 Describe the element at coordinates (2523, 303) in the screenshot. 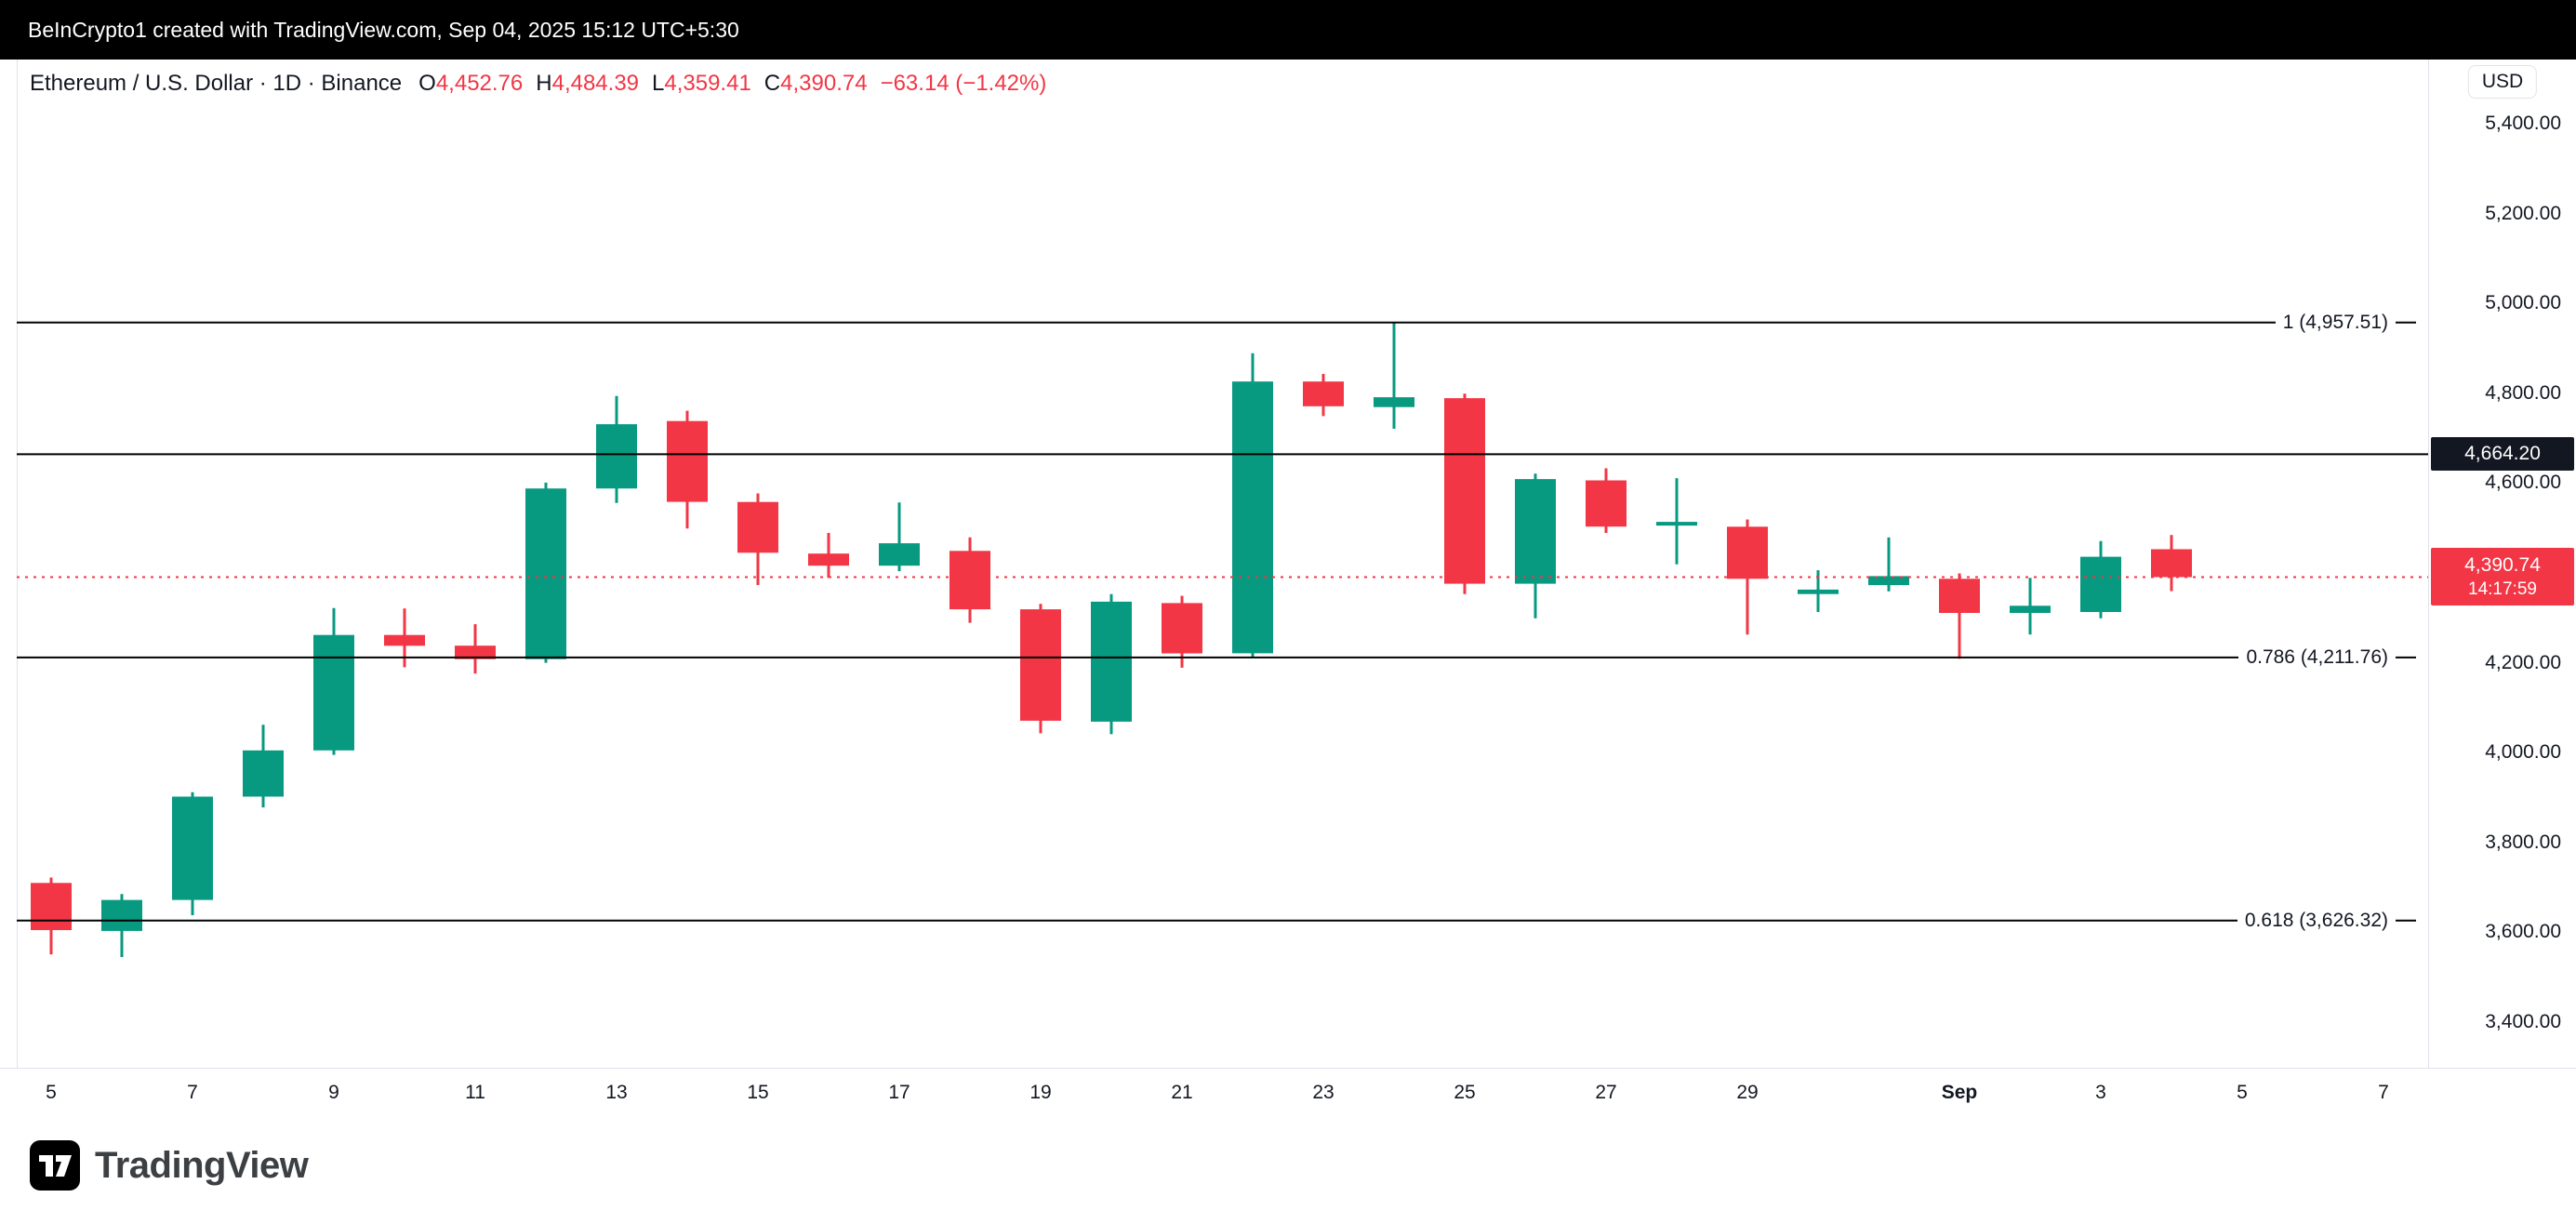

I see `price-tick-label: 5,000.00` at that location.